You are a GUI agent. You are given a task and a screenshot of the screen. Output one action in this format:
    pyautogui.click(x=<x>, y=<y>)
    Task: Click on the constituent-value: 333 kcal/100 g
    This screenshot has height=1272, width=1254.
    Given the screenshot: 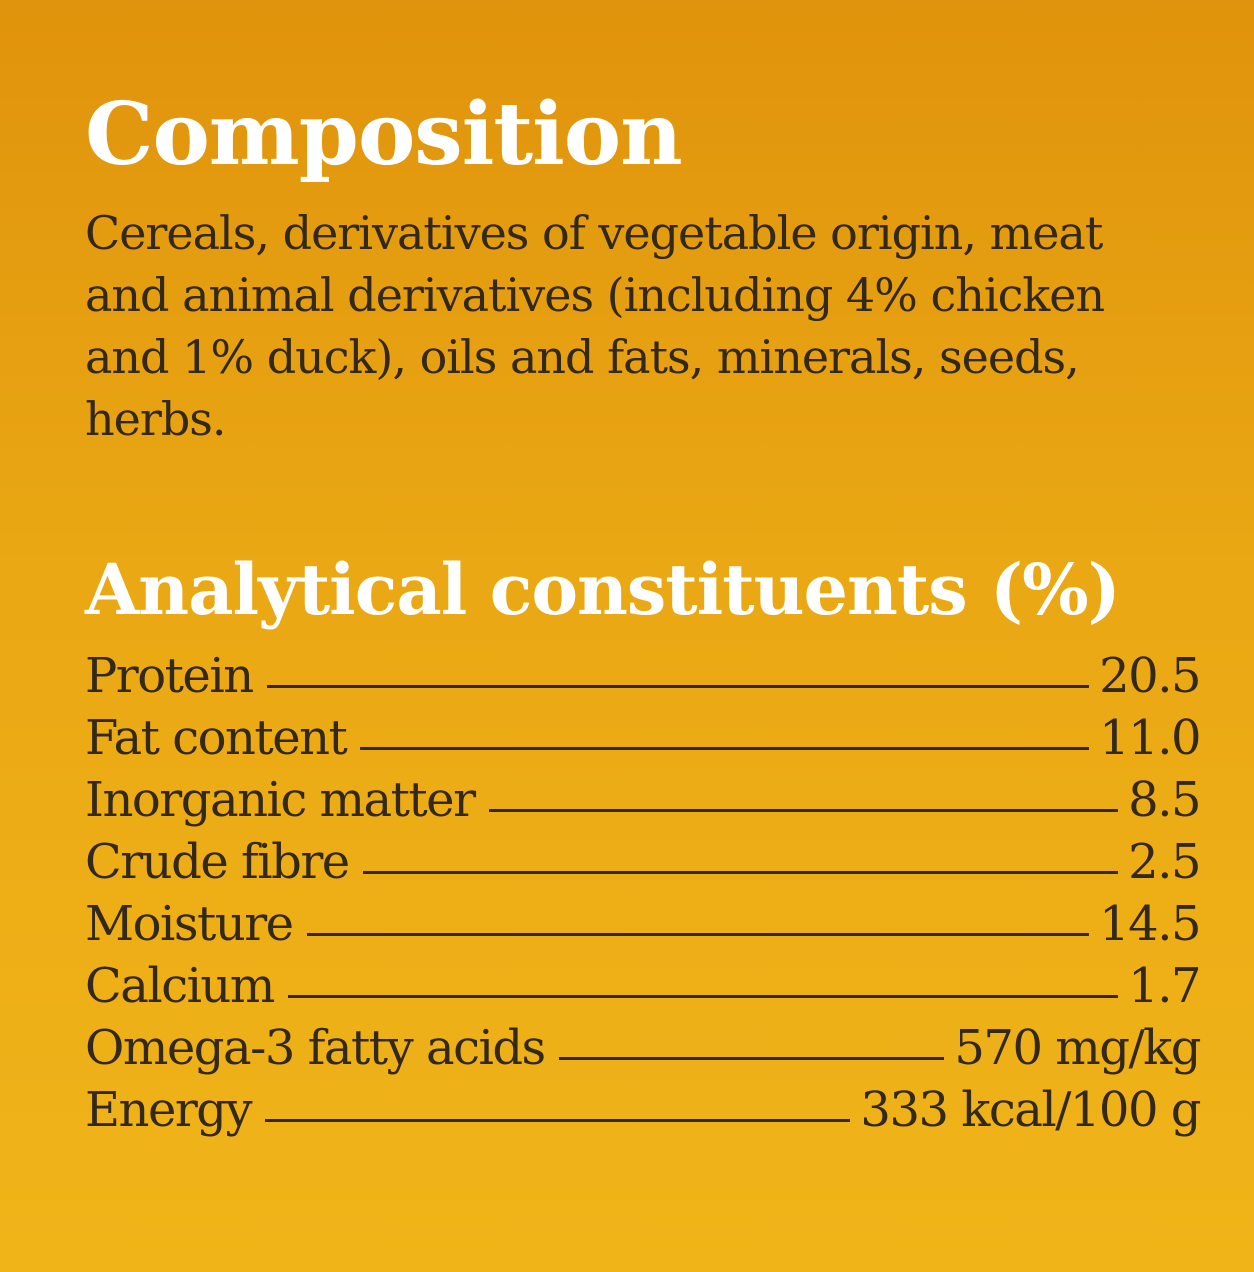 What is the action you would take?
    pyautogui.click(x=1030, y=1110)
    